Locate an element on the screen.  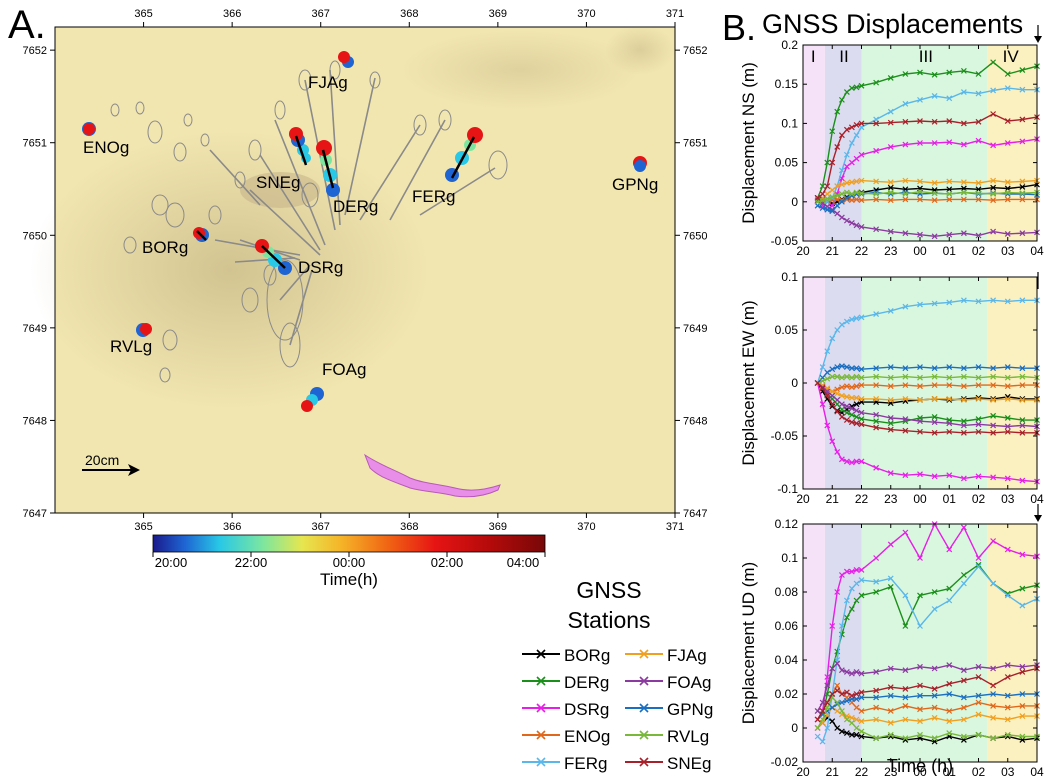
tick-label: 00 is located at coordinates (920, 772).